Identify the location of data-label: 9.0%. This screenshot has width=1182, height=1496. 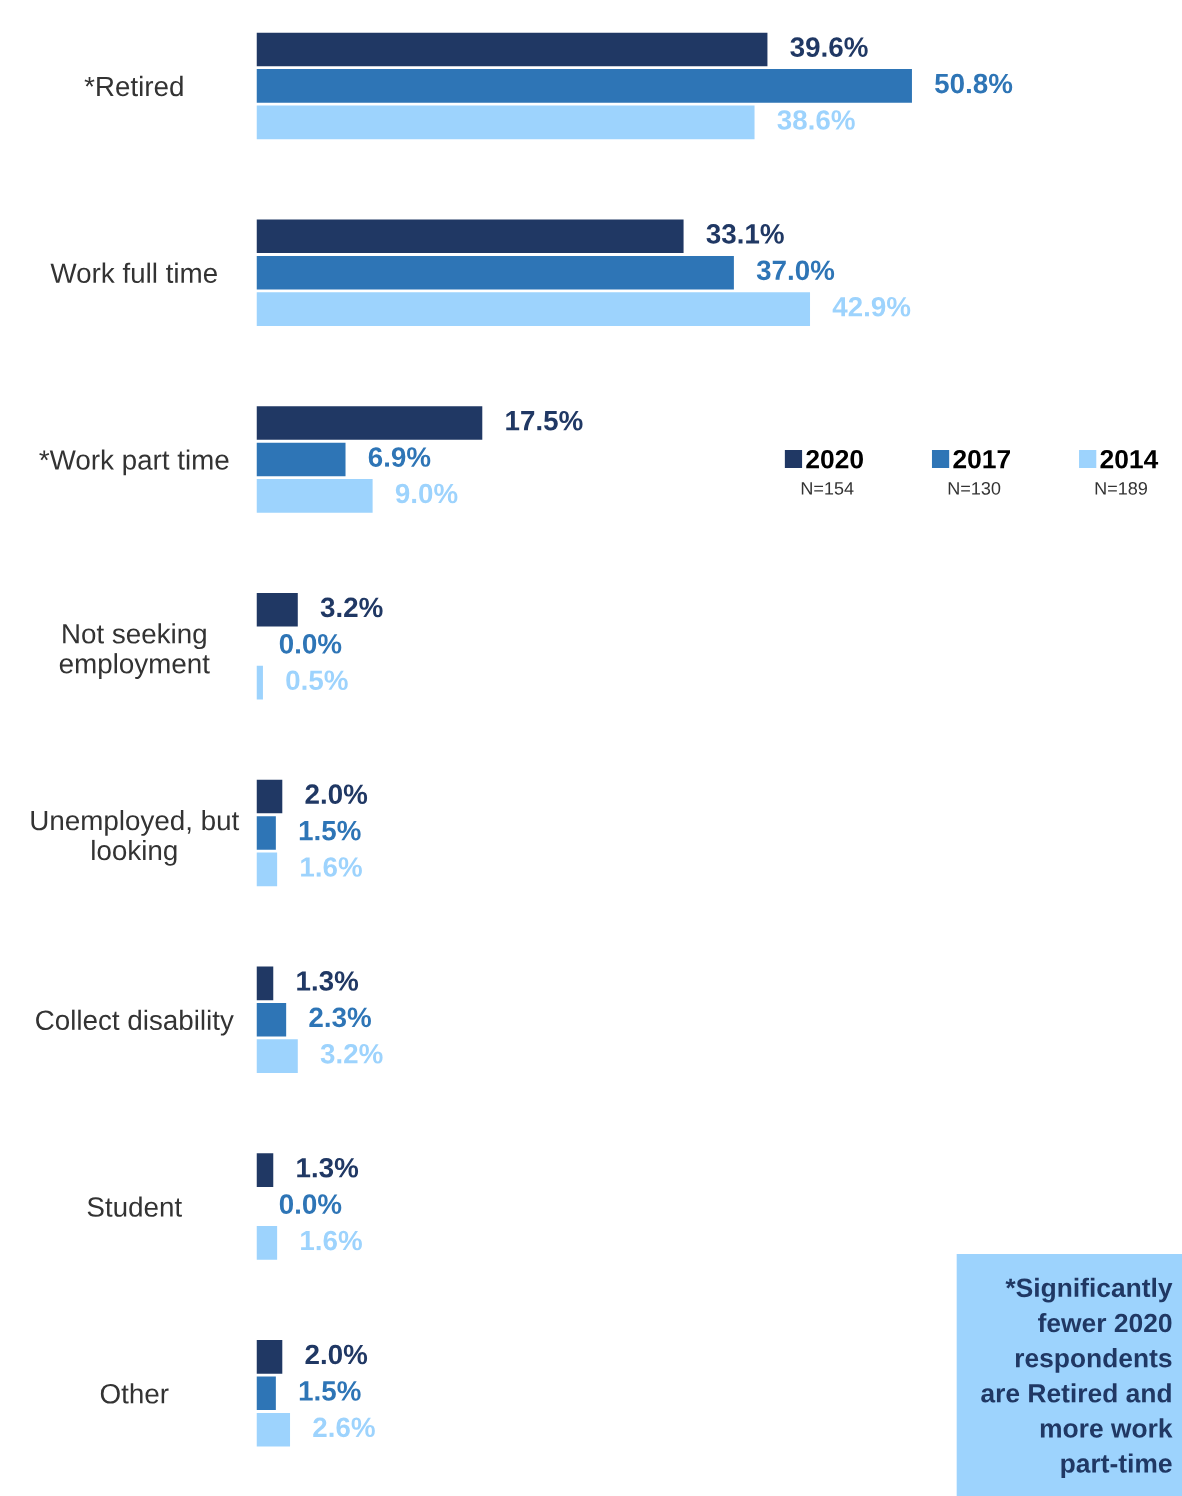
(426, 493).